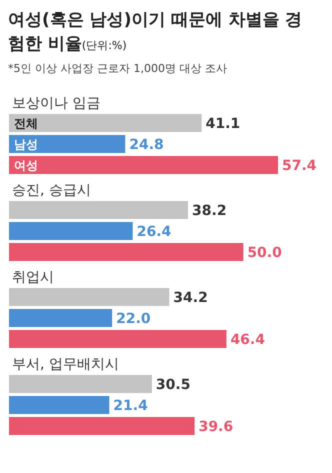  What do you see at coordinates (146, 145) in the screenshot?
I see `data-label: 24.8` at bounding box center [146, 145].